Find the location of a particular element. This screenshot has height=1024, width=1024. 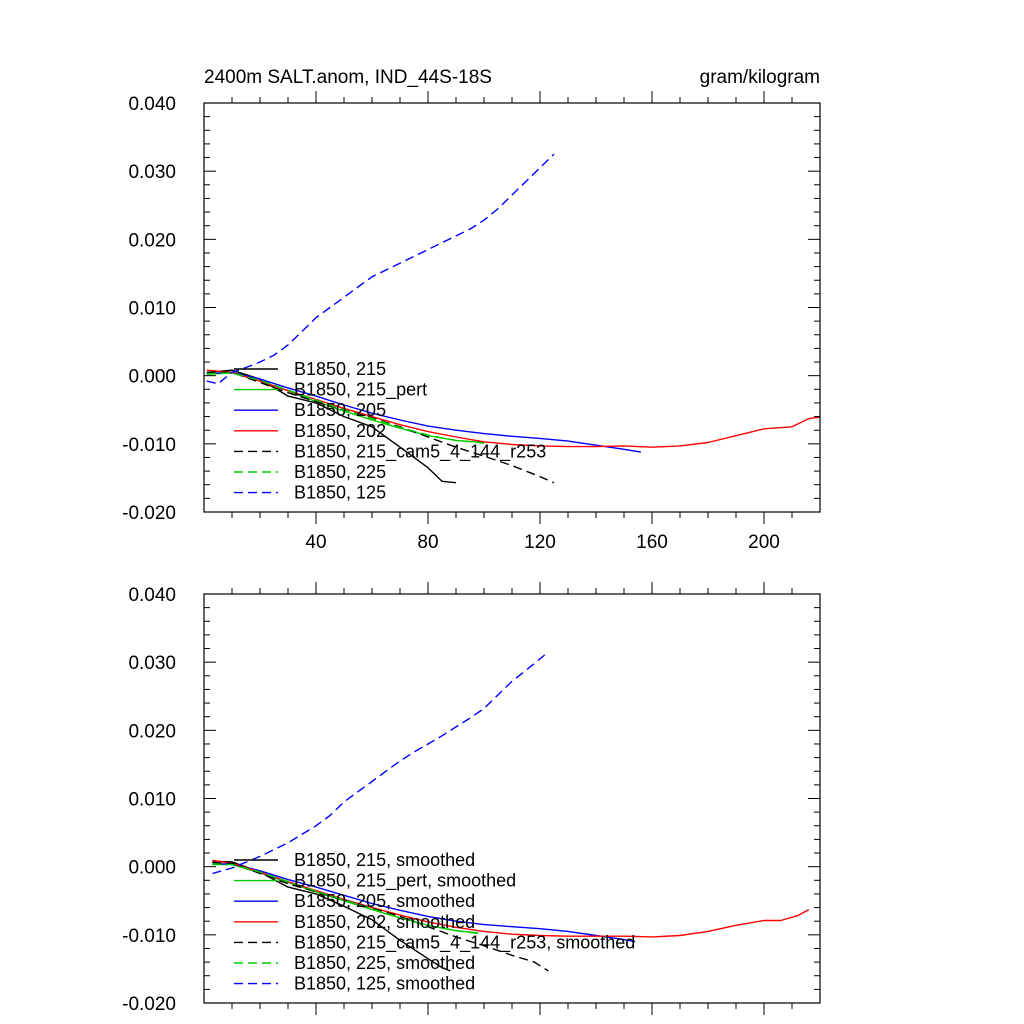

legend-label: B1850, 215_pert is located at coordinates (360, 390).